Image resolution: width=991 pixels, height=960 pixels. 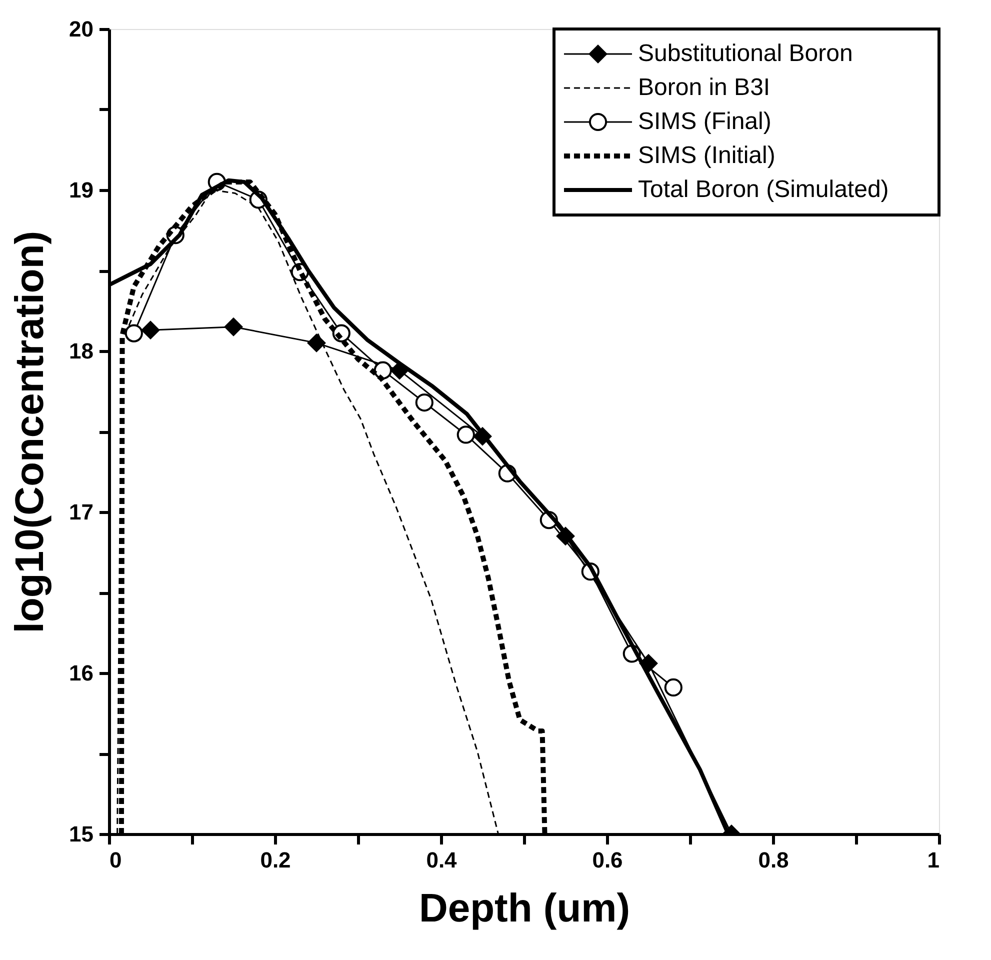 I want to click on legend-label: Total Boron (Simulated), so click(x=763, y=189).